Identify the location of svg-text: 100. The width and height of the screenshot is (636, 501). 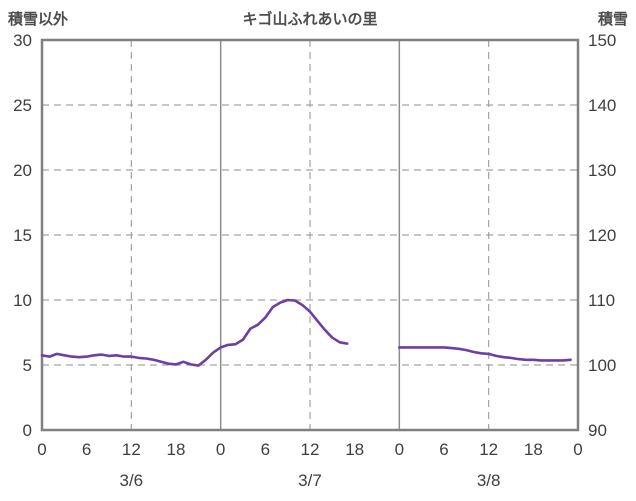
(602, 365).